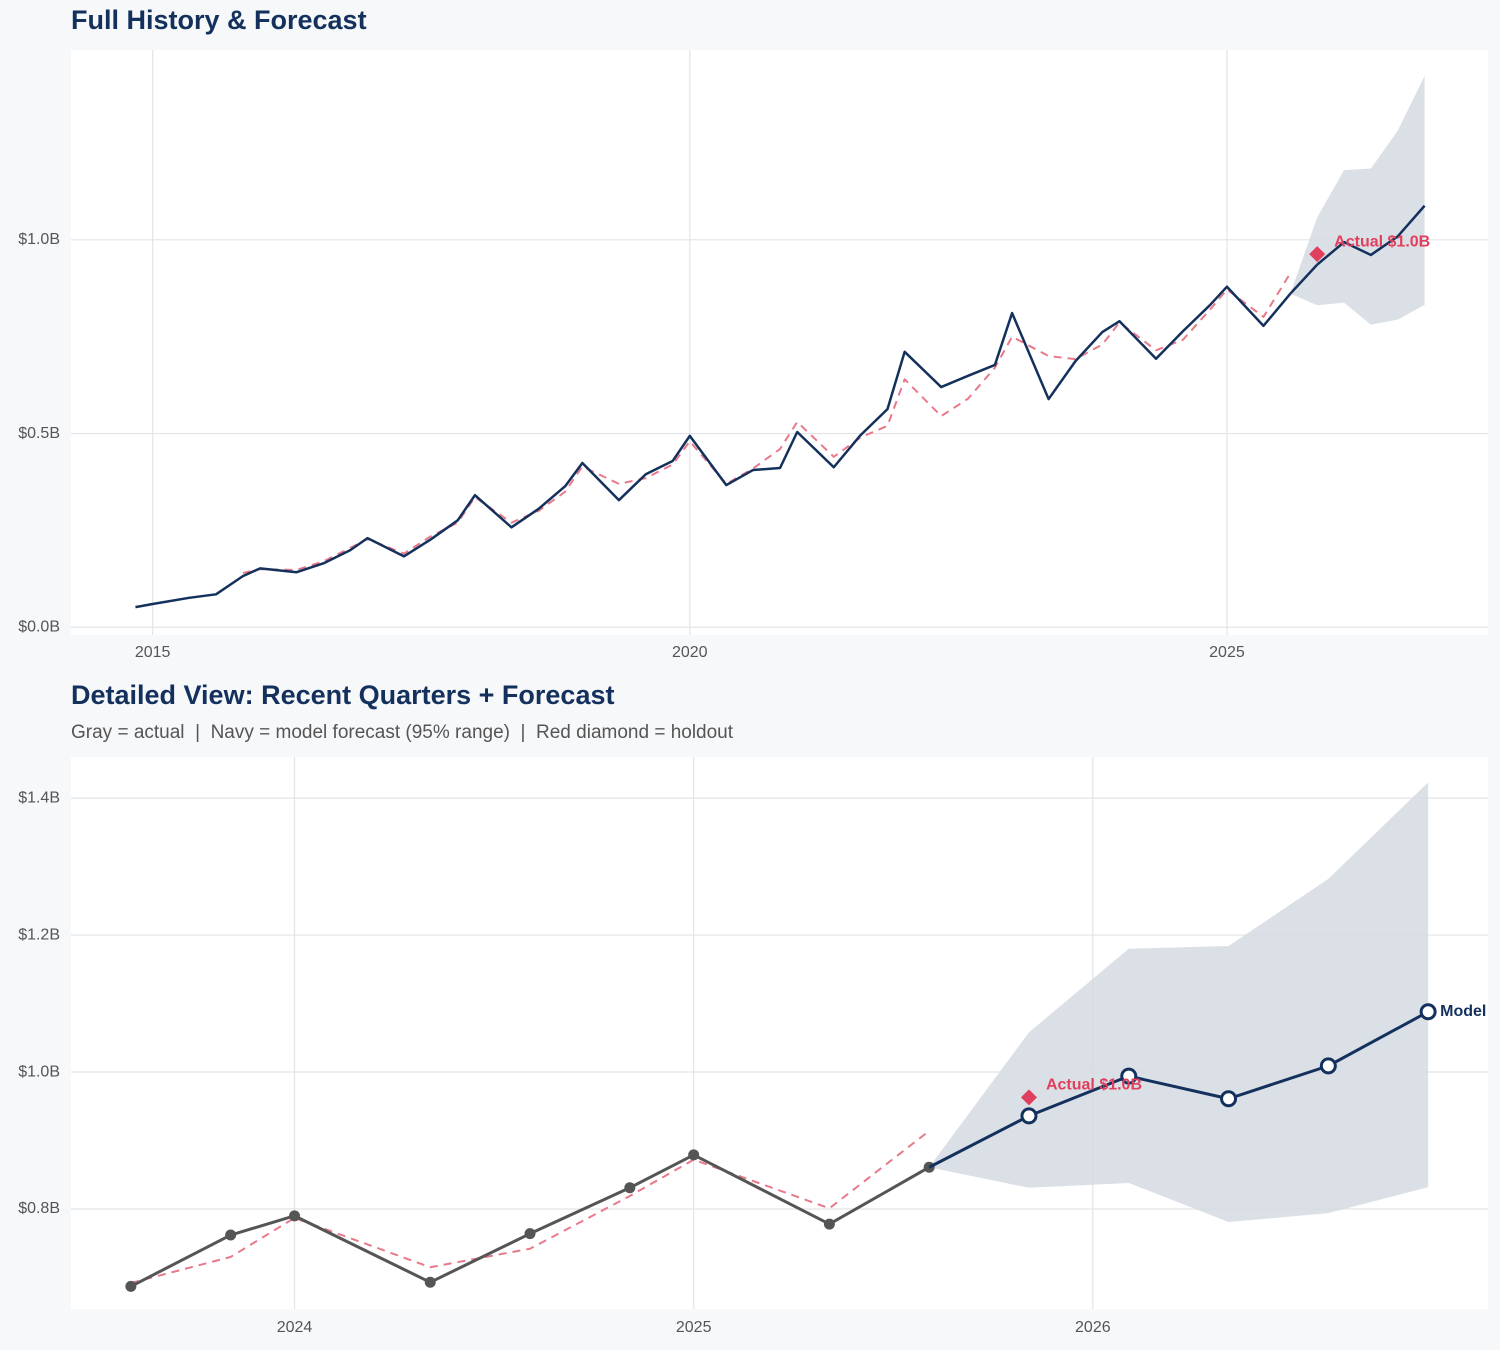 This screenshot has width=1500, height=1350. What do you see at coordinates (39, 1208) in the screenshot?
I see `y-tick-label: $0.8B` at bounding box center [39, 1208].